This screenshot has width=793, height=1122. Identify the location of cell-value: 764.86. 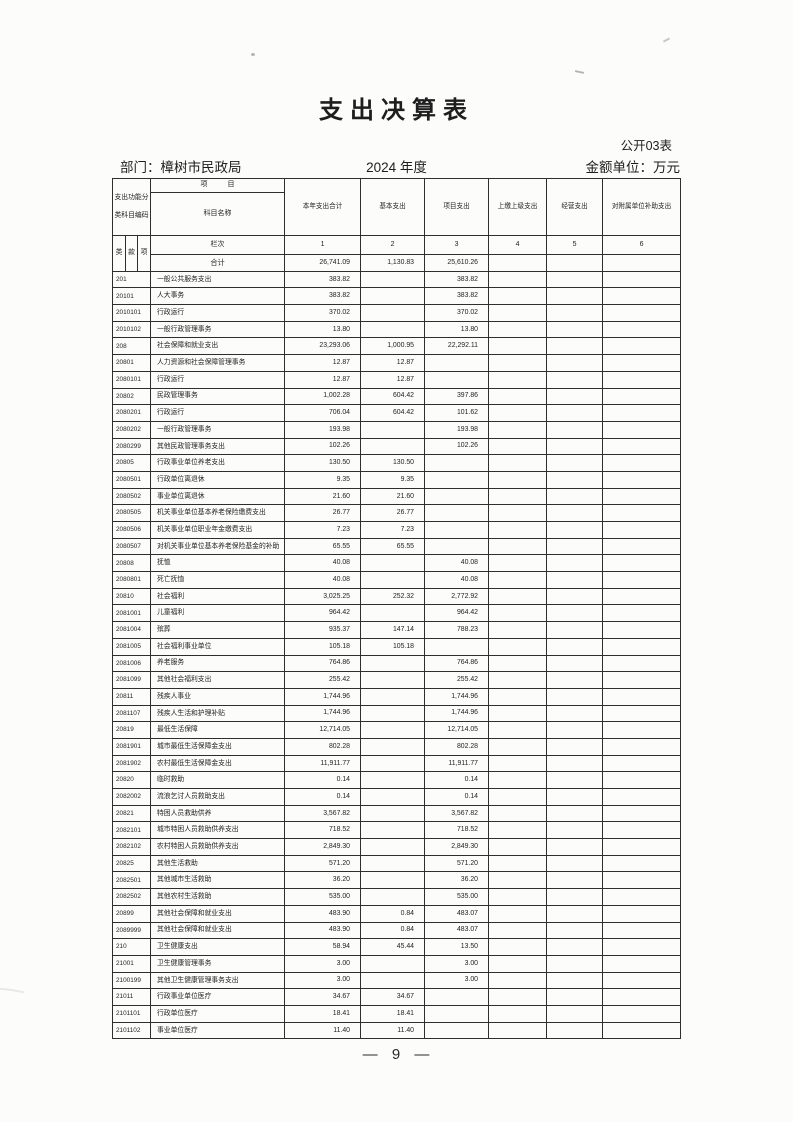
(457, 663).